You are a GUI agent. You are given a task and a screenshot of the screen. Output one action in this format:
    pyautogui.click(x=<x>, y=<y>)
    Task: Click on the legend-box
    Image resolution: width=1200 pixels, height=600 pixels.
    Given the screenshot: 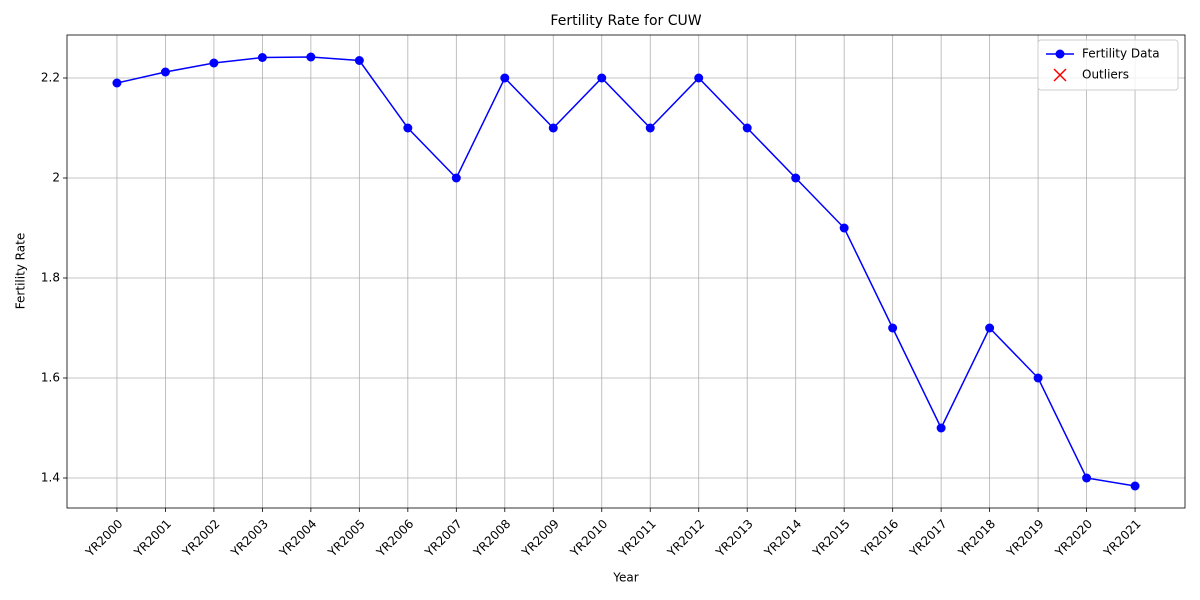 What is the action you would take?
    pyautogui.click(x=1108, y=65)
    